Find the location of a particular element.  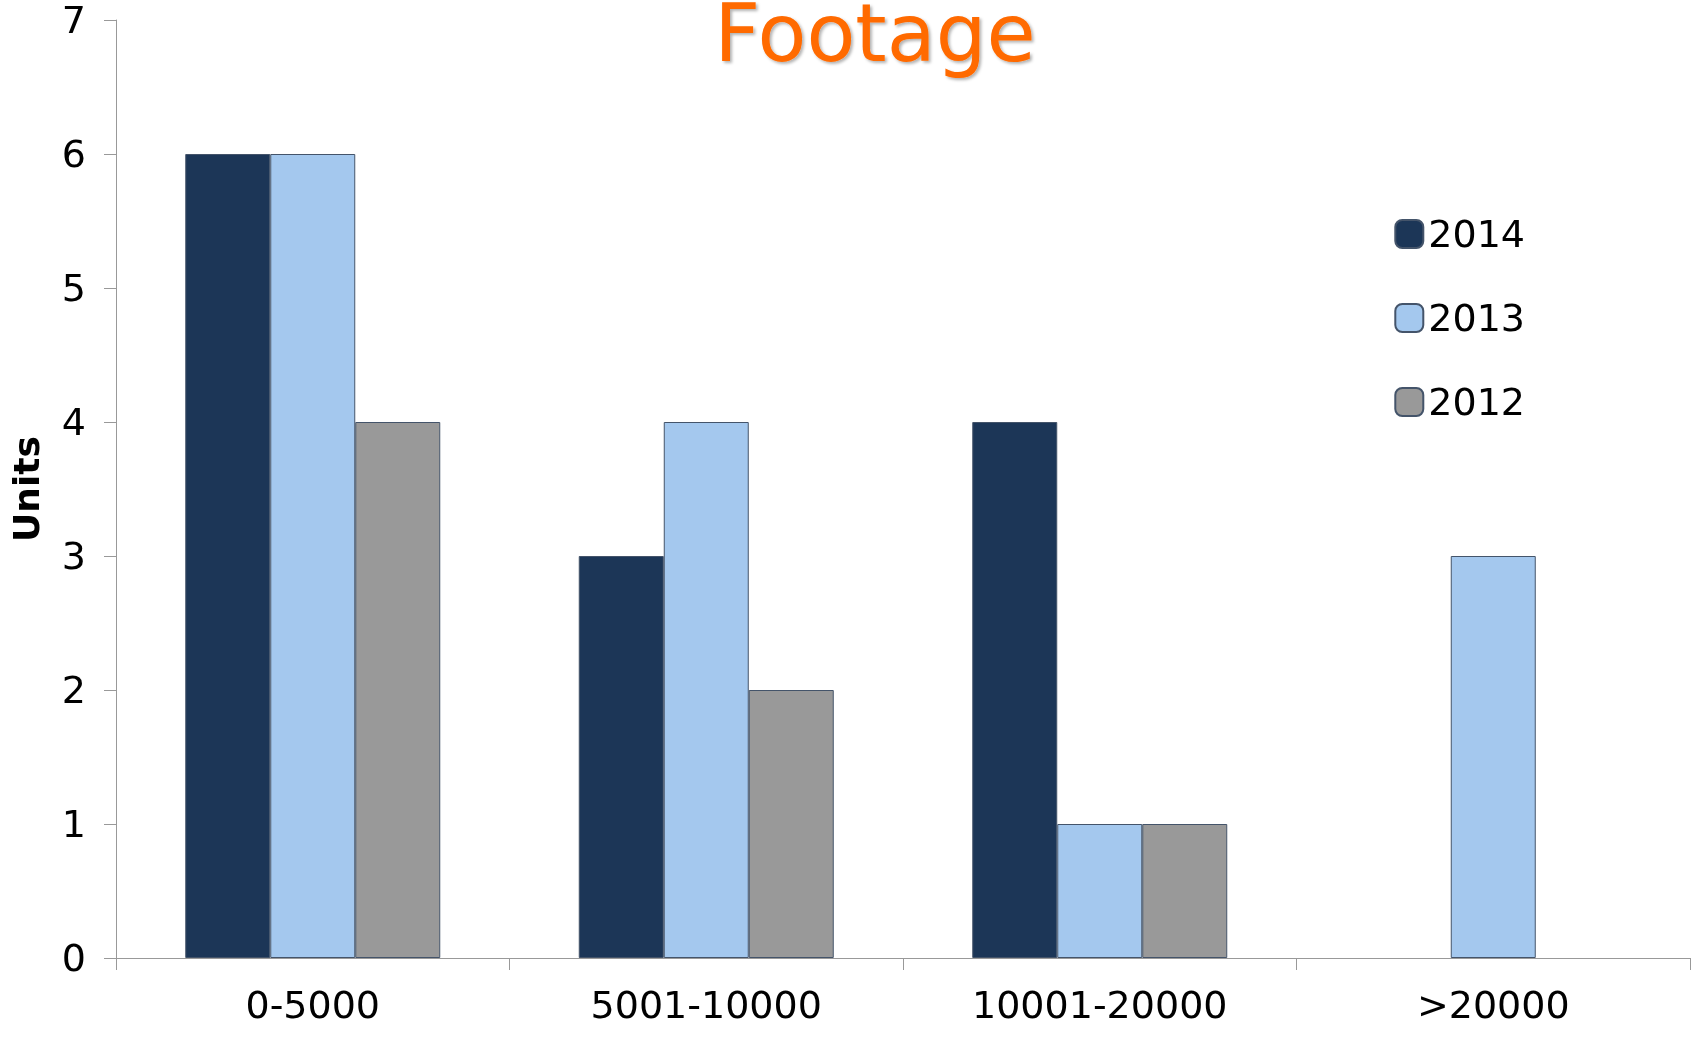

x-tick-label: 0-5000 is located at coordinates (313, 1005).